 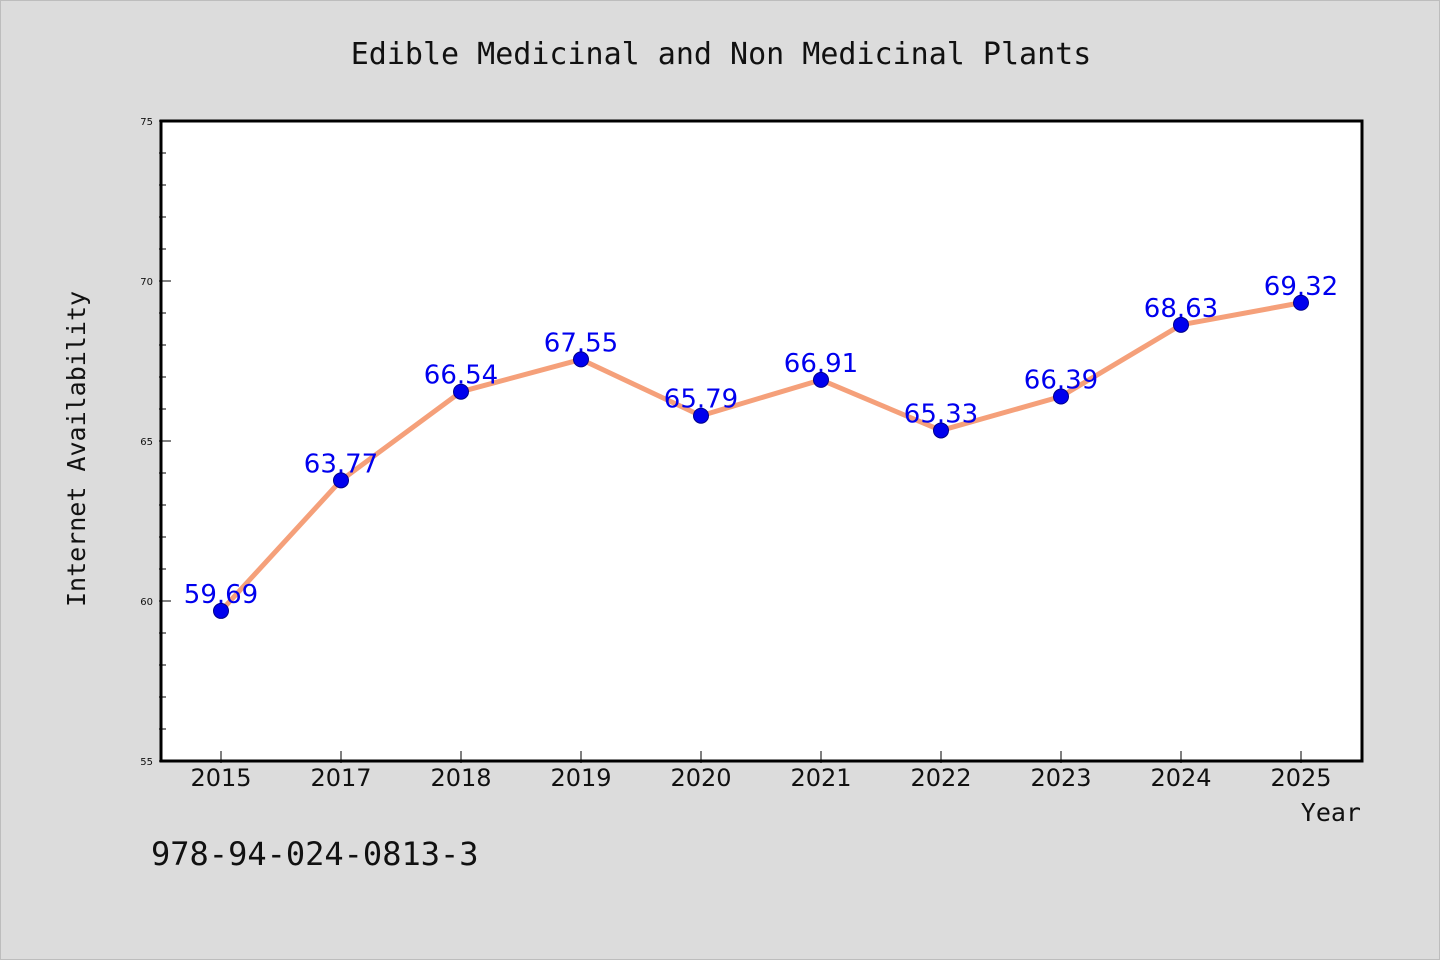 I want to click on x-tick-label: 2022, so click(x=940, y=778).